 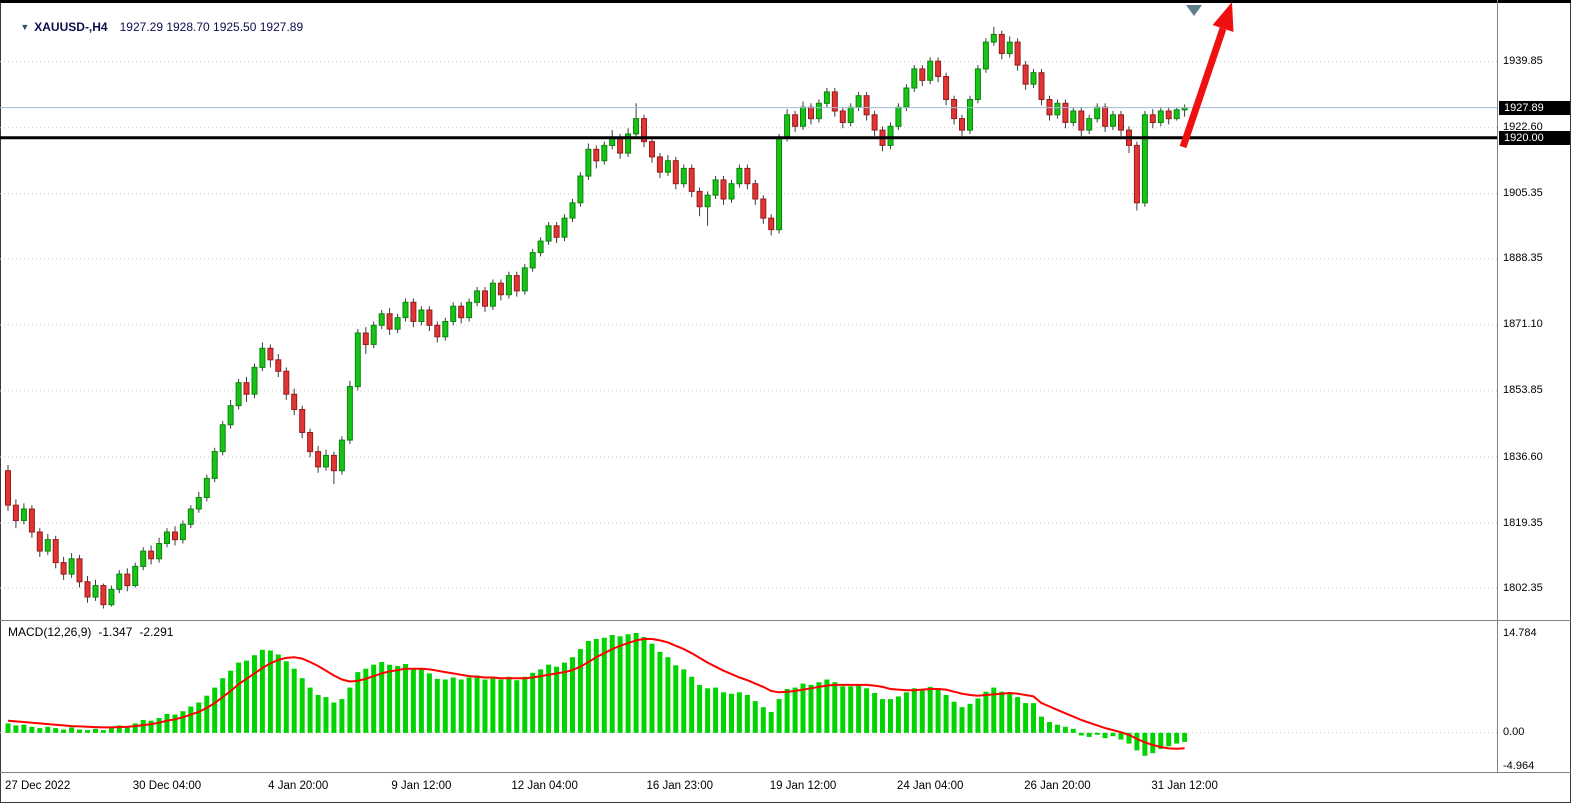 I want to click on macd-name: MACD(12,26,9), so click(x=50, y=632).